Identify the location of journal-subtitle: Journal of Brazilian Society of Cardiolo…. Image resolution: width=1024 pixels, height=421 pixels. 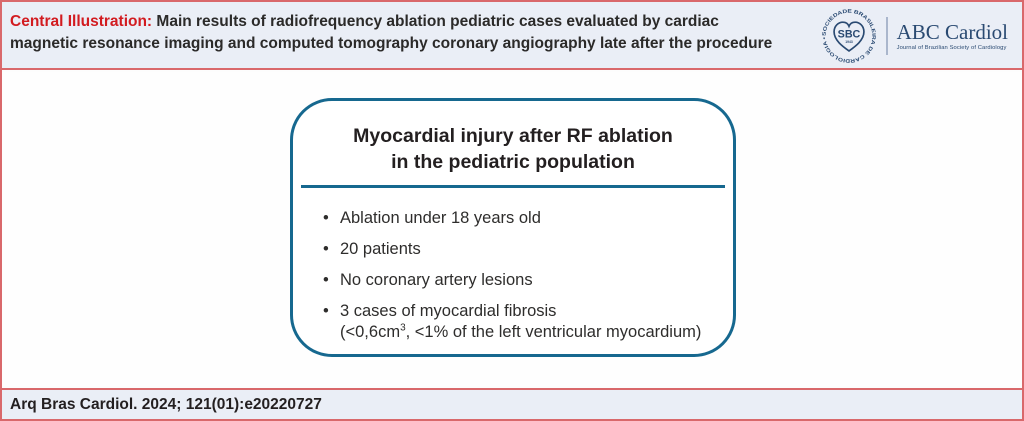
(951, 48).